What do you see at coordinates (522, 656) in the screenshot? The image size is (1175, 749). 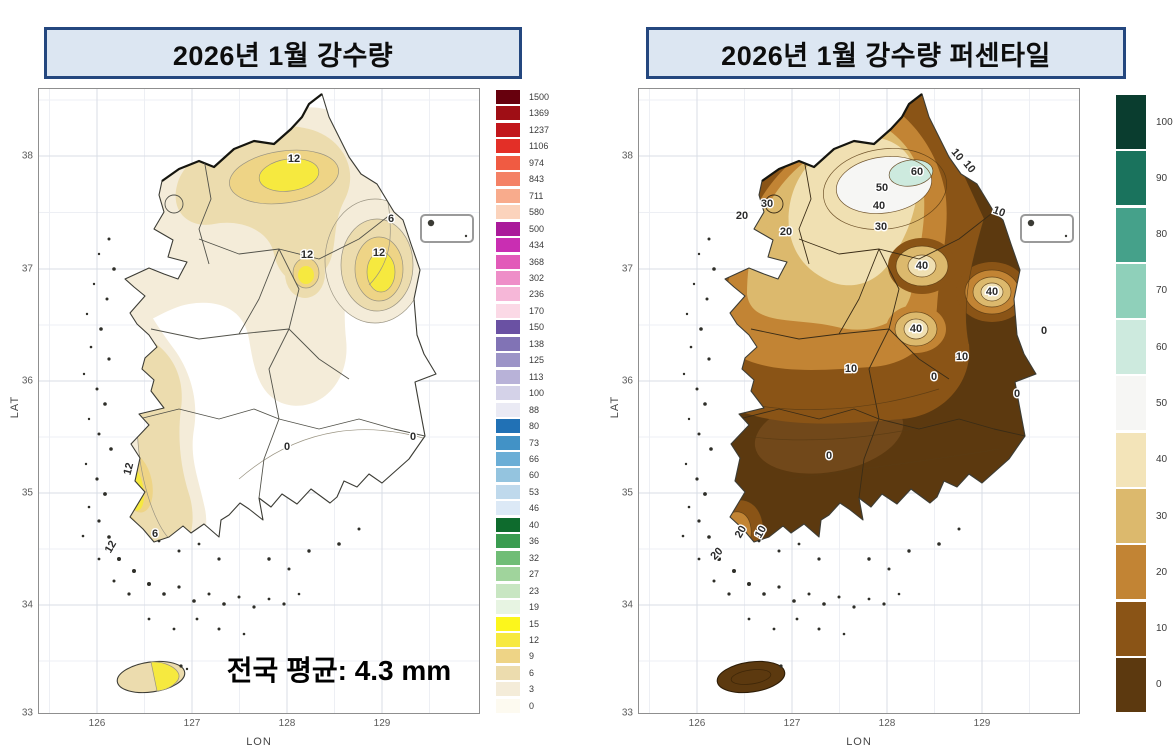 I see `legend-entry: 9` at bounding box center [522, 656].